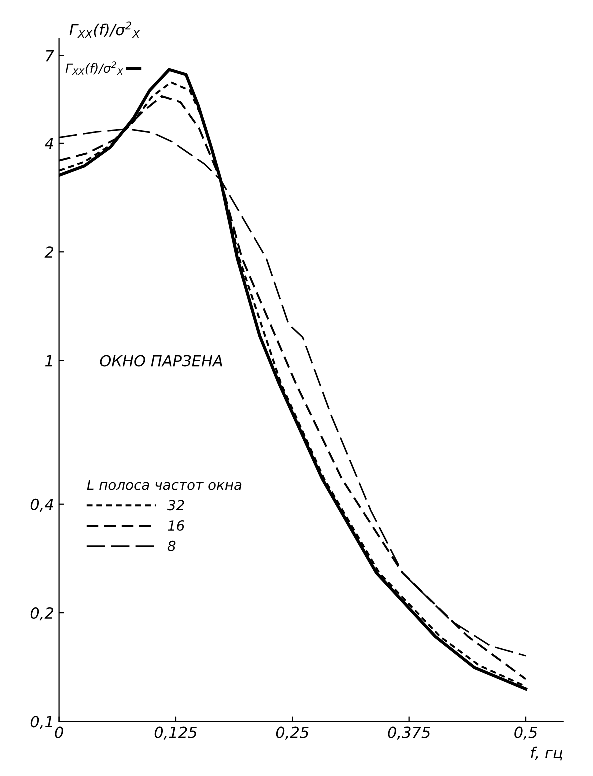  I want to click on y-axis-title: Γ̄$_{XX}$(f)/σ$^{2}$$_{X}$, so click(105, 30).